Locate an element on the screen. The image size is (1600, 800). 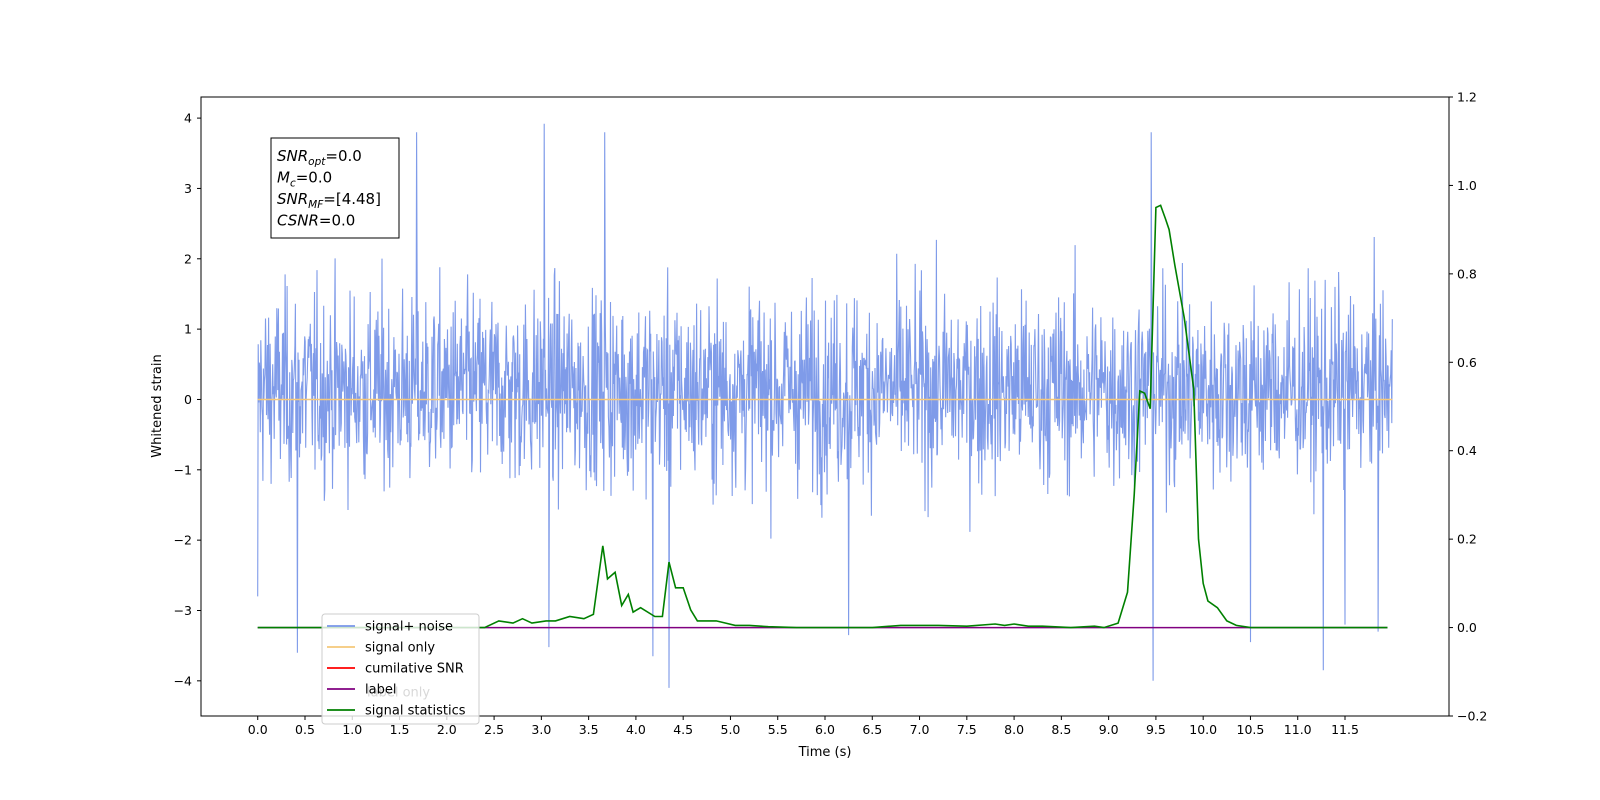
legend-hidden-label: label only is located at coordinates (398, 693).